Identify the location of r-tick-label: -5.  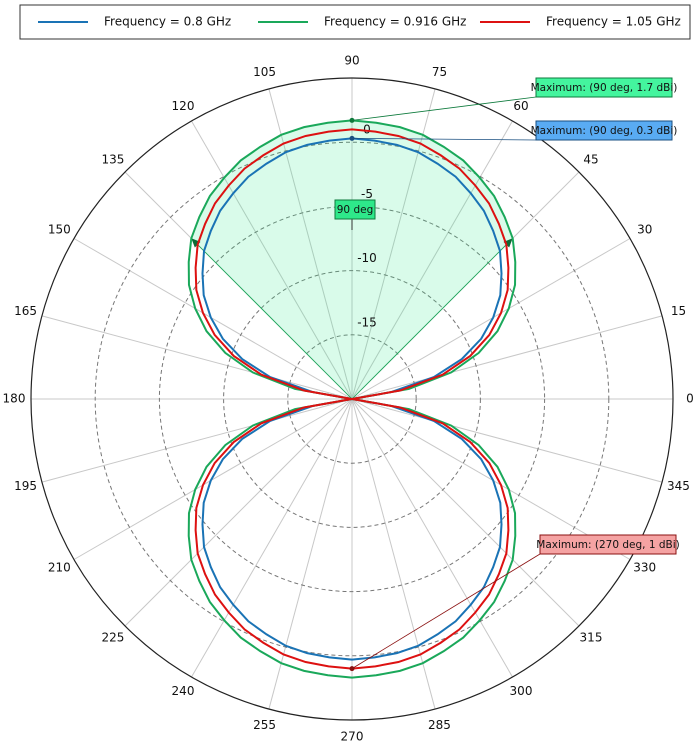
(367, 194).